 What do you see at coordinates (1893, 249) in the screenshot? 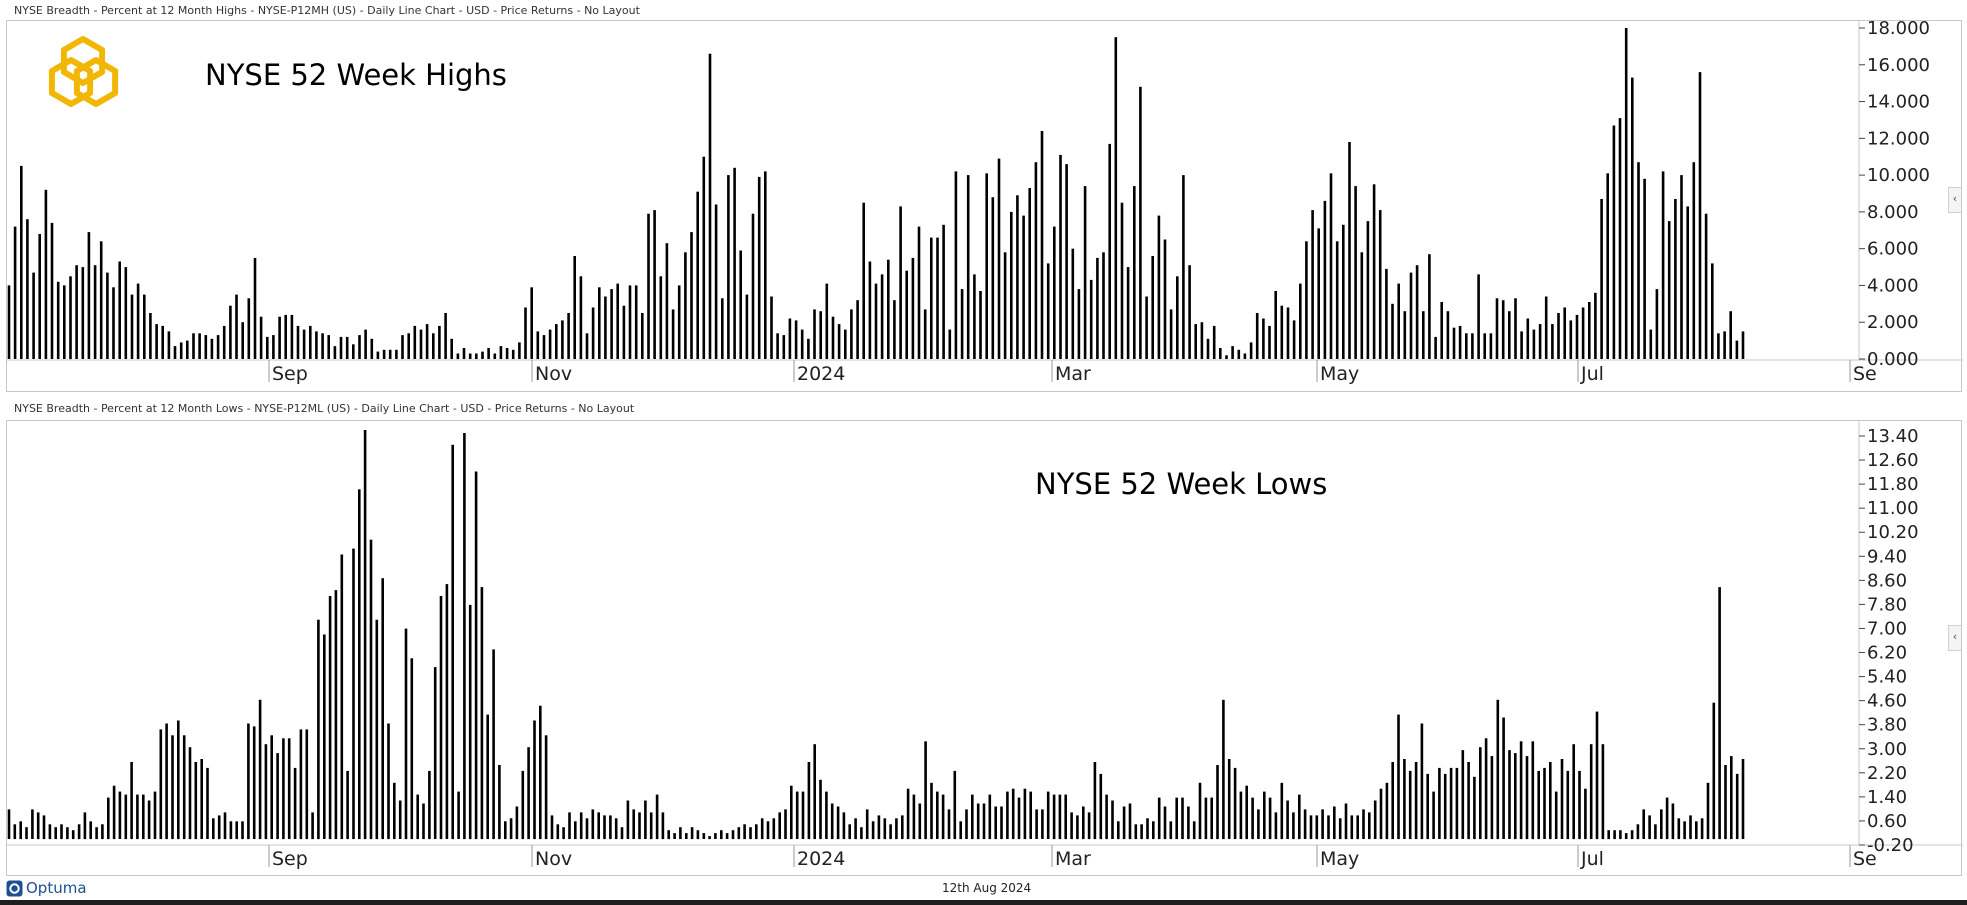
I see `y-tick-label: 6.000` at bounding box center [1893, 249].